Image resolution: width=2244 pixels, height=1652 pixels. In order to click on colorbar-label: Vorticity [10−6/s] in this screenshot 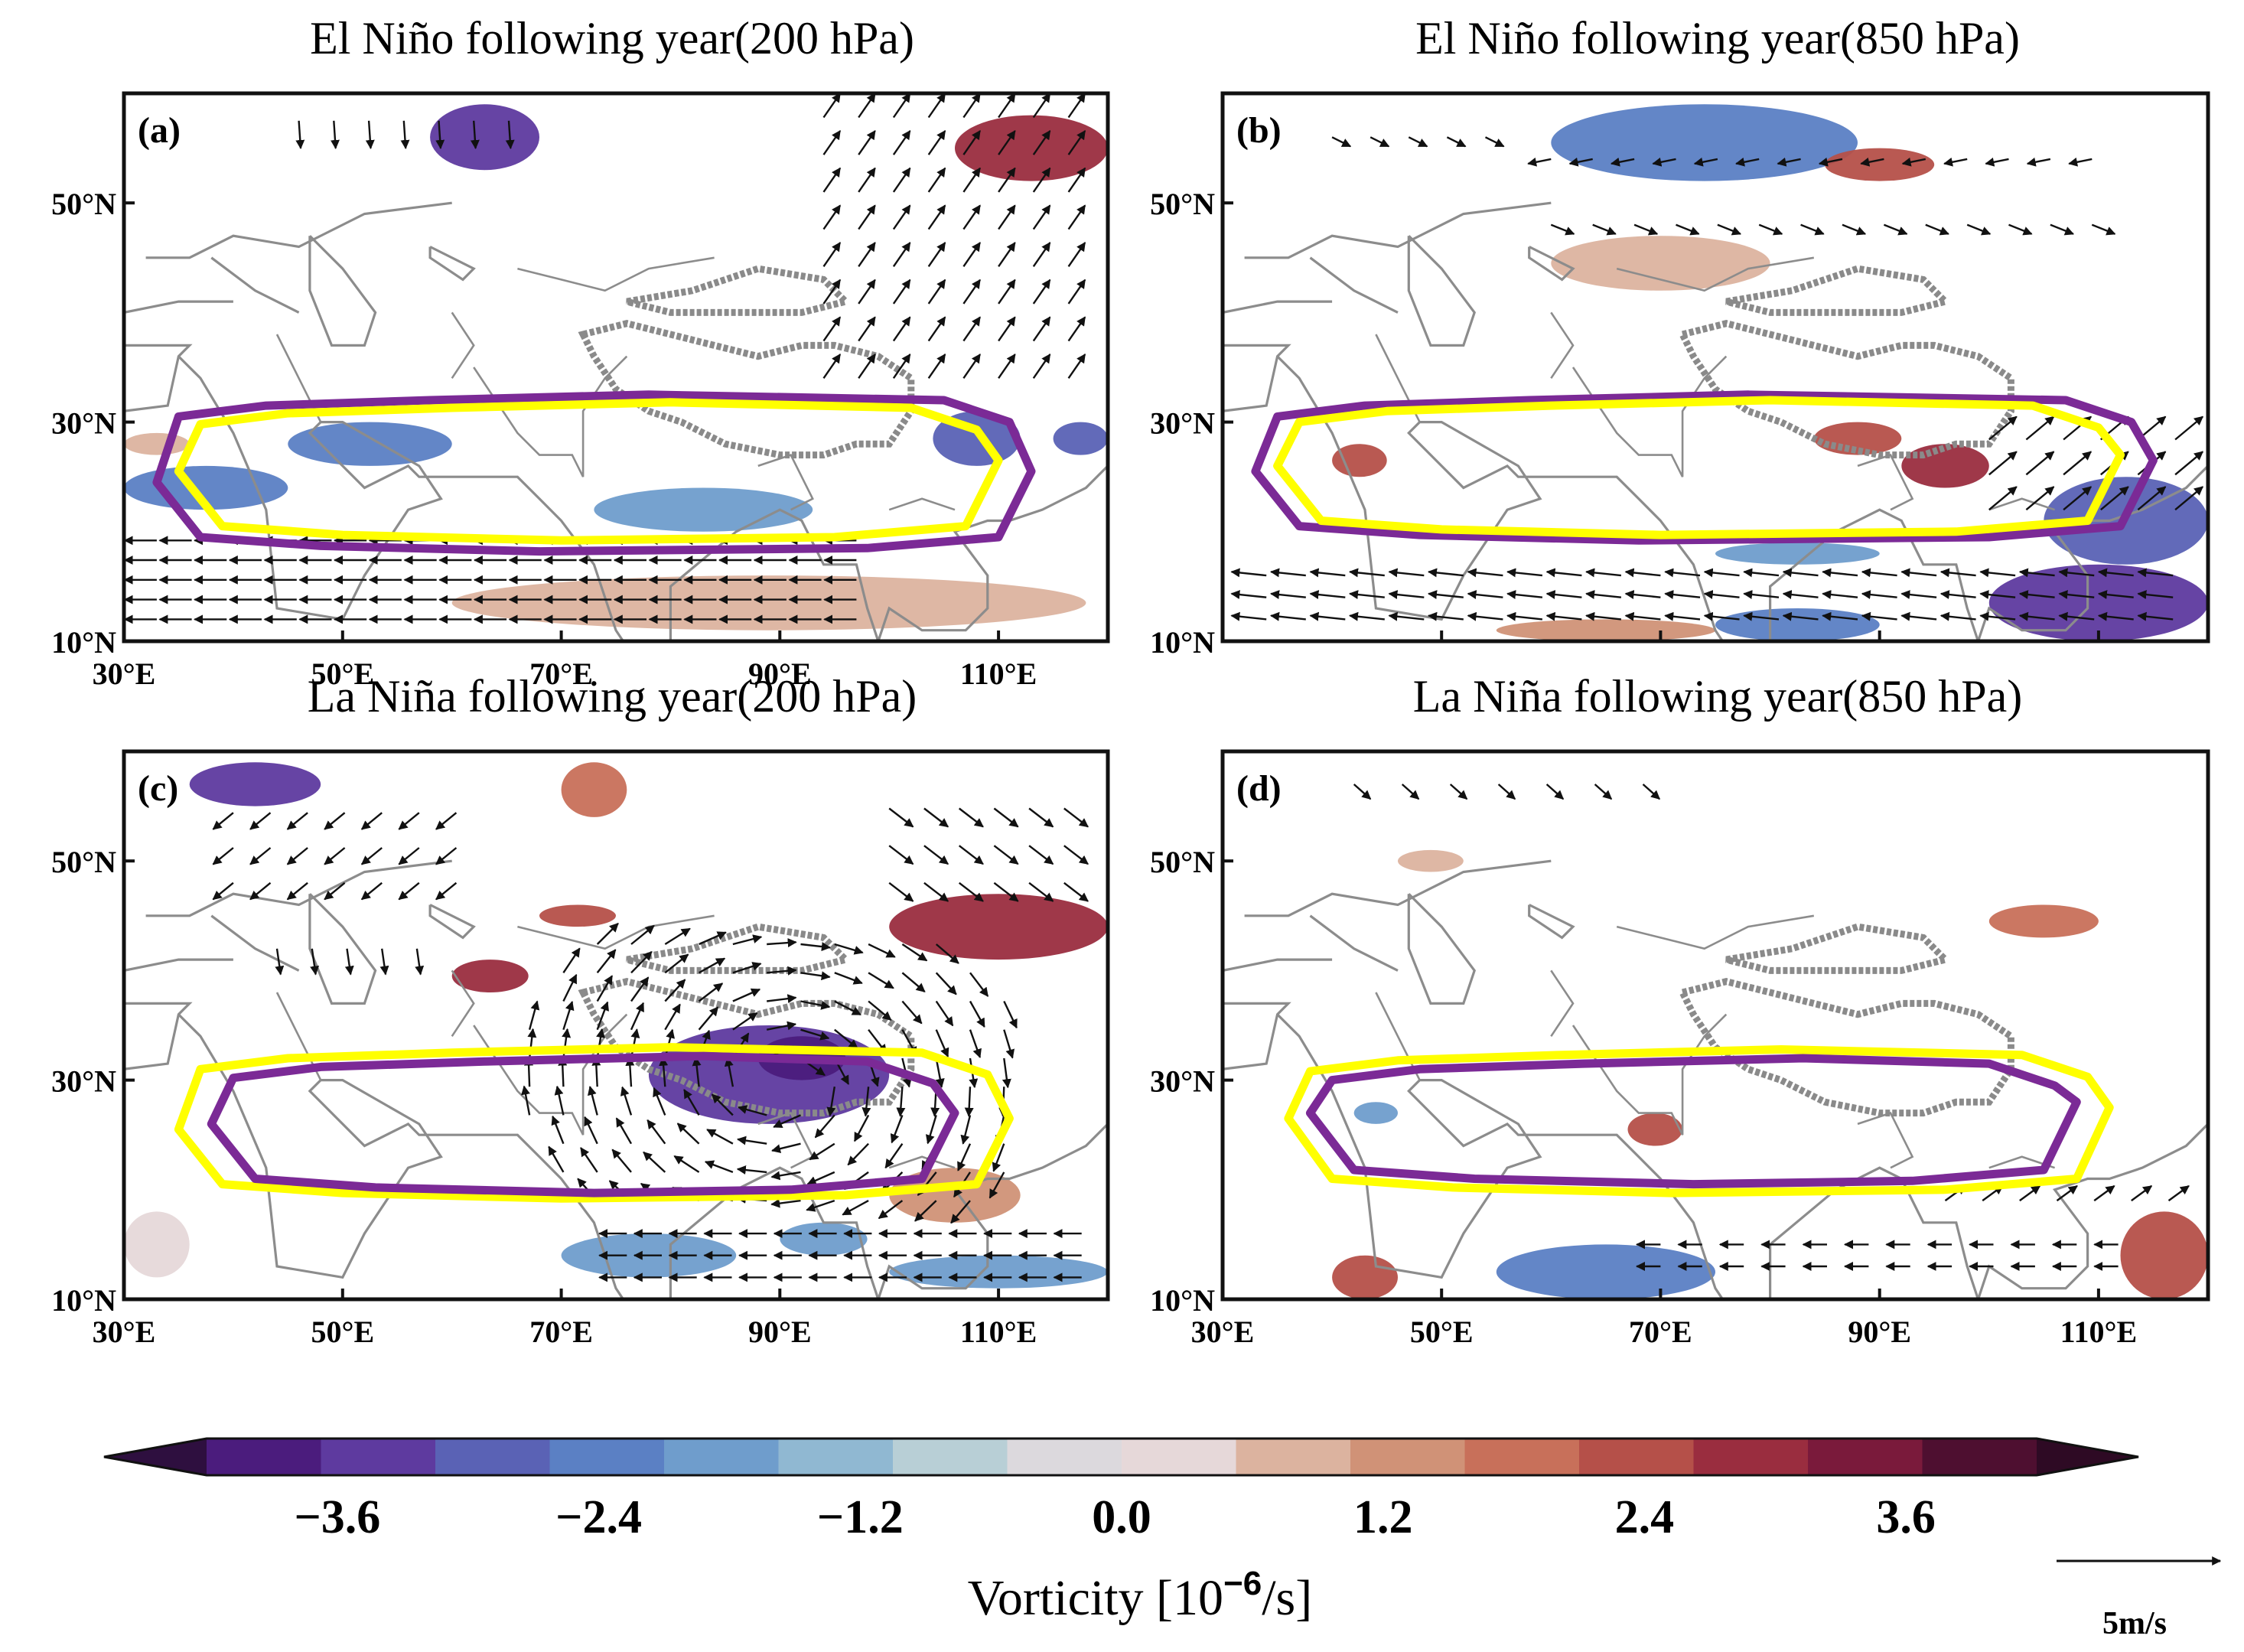, I will do `click(1140, 1596)`.